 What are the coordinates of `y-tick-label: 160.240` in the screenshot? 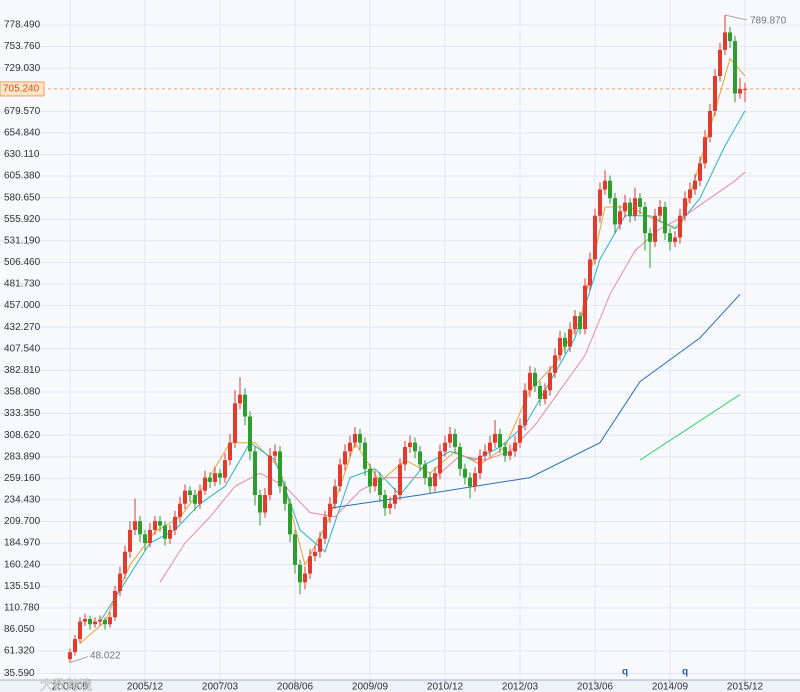 It's located at (22, 564).